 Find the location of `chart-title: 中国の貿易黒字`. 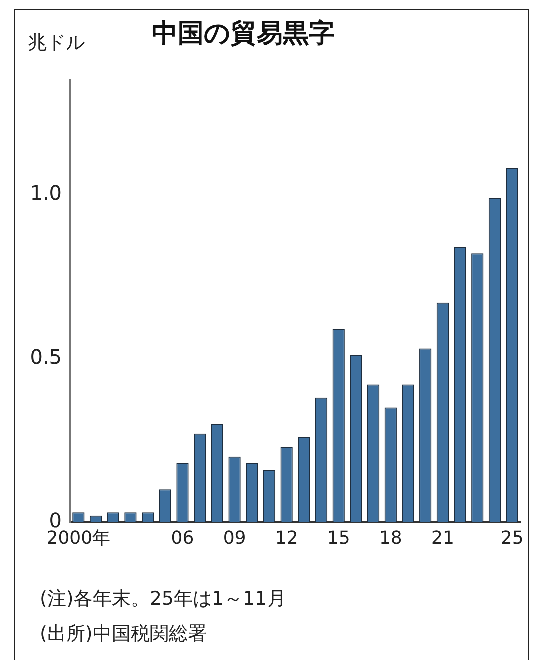

chart-title: 中国の貿易黒字 is located at coordinates (243, 34).